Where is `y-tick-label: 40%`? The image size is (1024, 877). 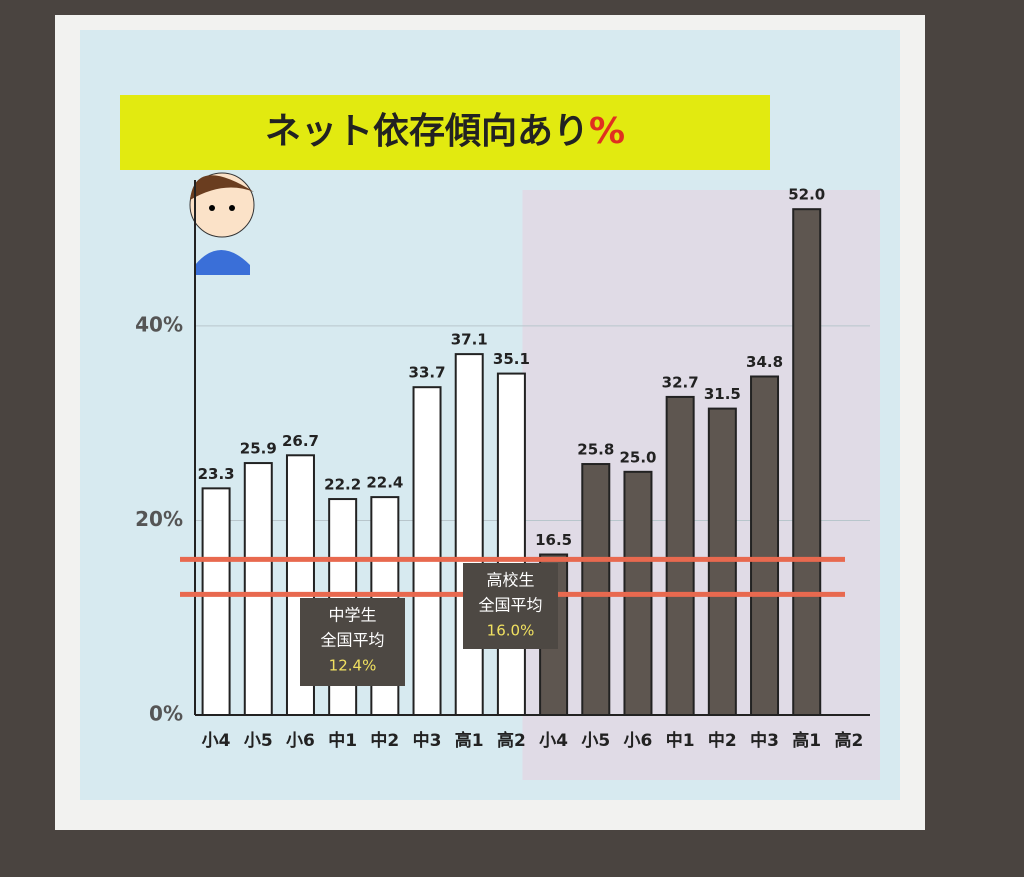
y-tick-label: 40% is located at coordinates (159, 324).